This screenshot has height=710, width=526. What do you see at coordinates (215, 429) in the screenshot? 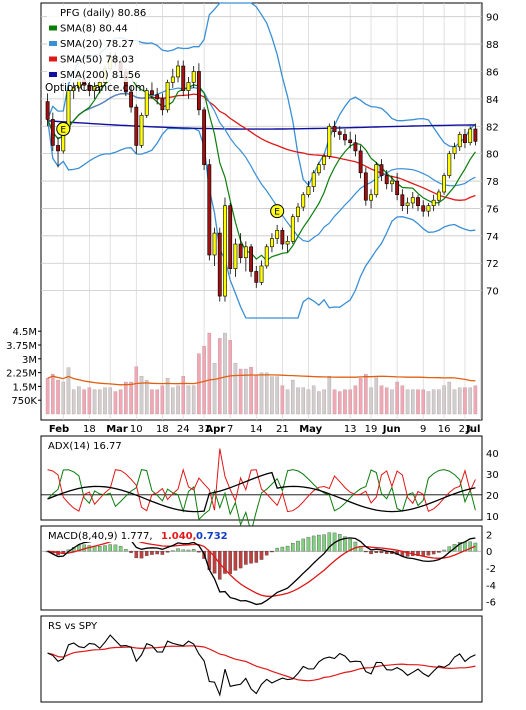
I see `x-month-label: Apr` at bounding box center [215, 429].